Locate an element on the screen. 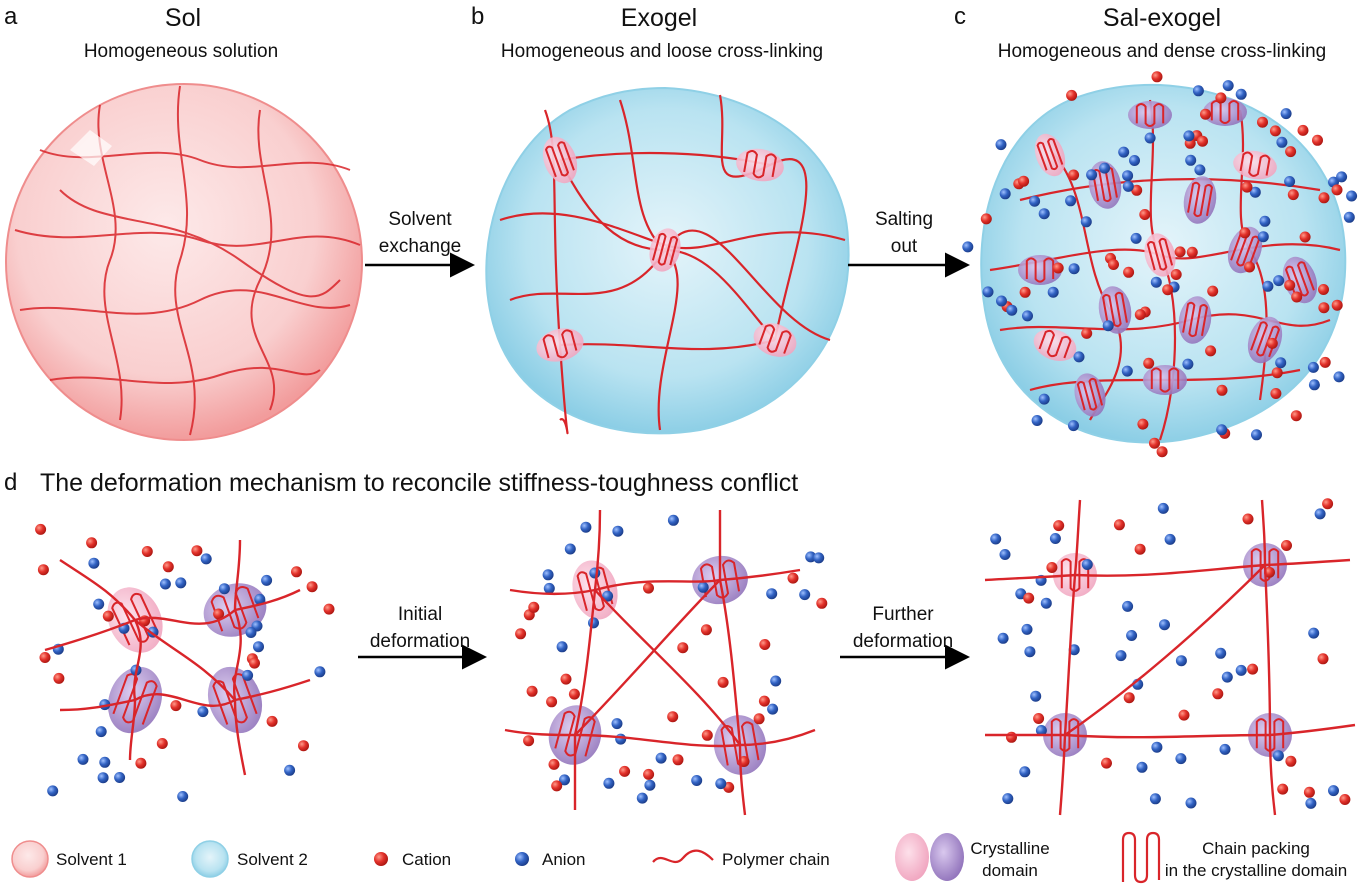 The width and height of the screenshot is (1367, 887). panel-b-letter: b is located at coordinates (478, 16).